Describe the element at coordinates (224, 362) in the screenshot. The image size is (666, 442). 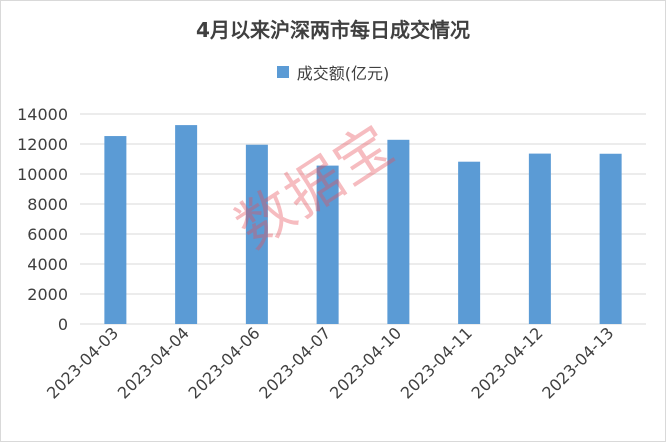
I see `x-tick-label: 2023-04-06` at that location.